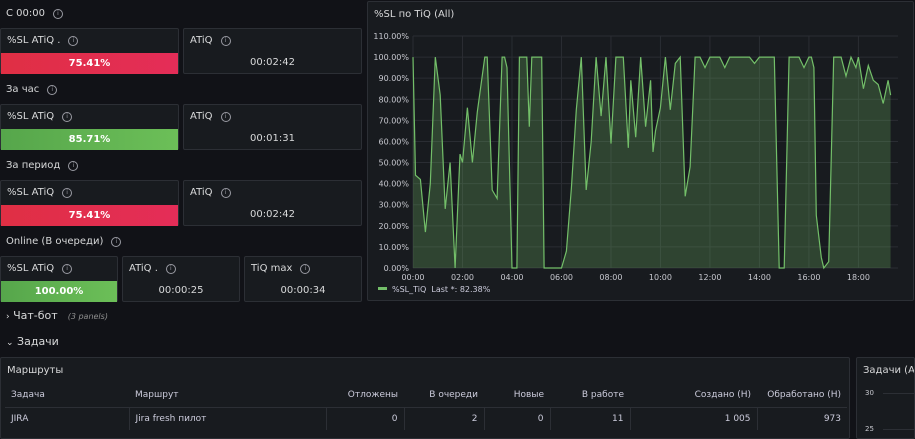 The image size is (915, 439). I want to click on chart-legend: %SL_TiQ Last *: 82.38%, so click(434, 289).